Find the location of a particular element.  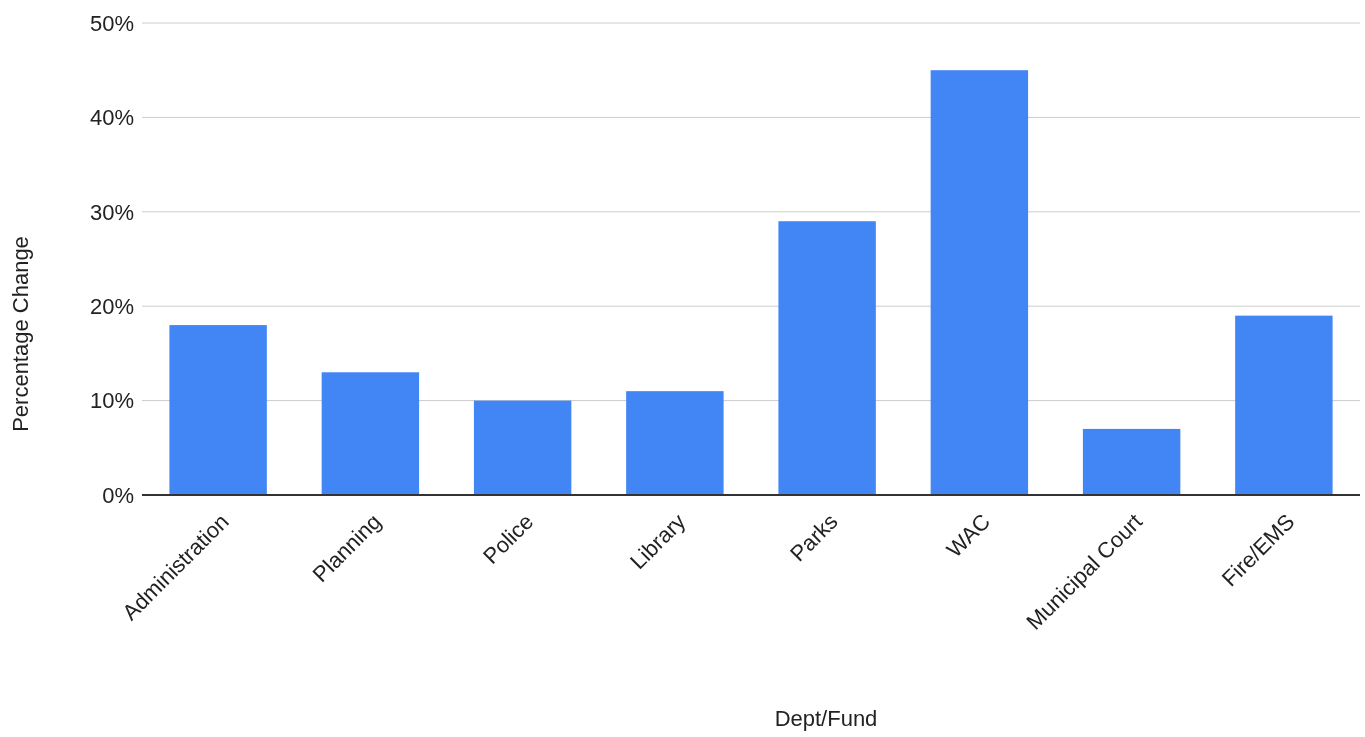

y-axis-title: Percentage Change is located at coordinates (20, 334).